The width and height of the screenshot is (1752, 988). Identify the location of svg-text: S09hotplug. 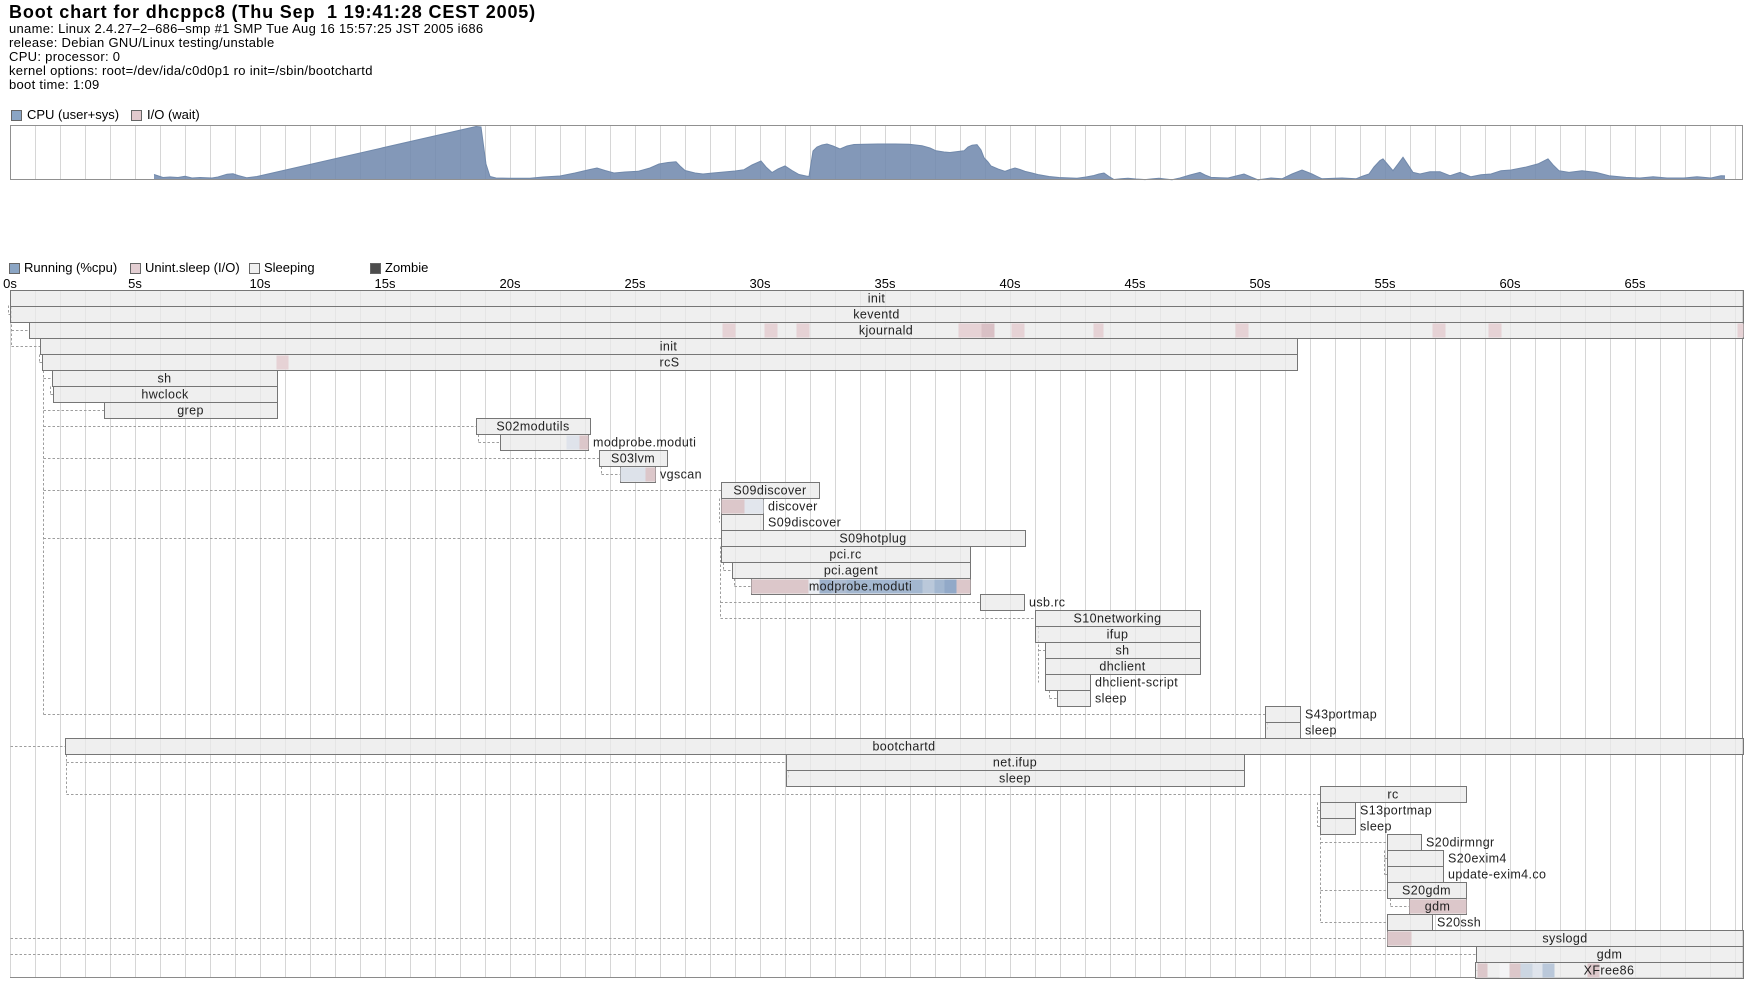
(872, 539).